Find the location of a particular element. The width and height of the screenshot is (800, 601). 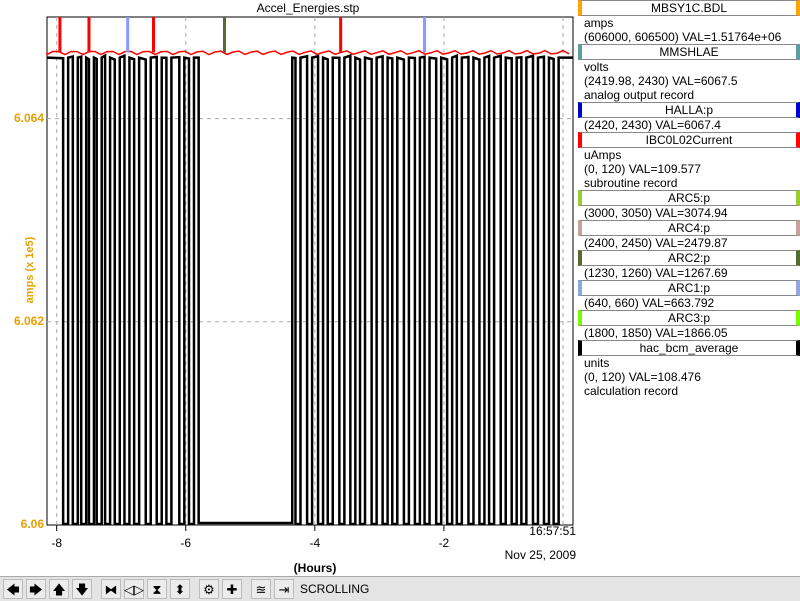

chart-title: Accel_Energies.stp is located at coordinates (308, 8).